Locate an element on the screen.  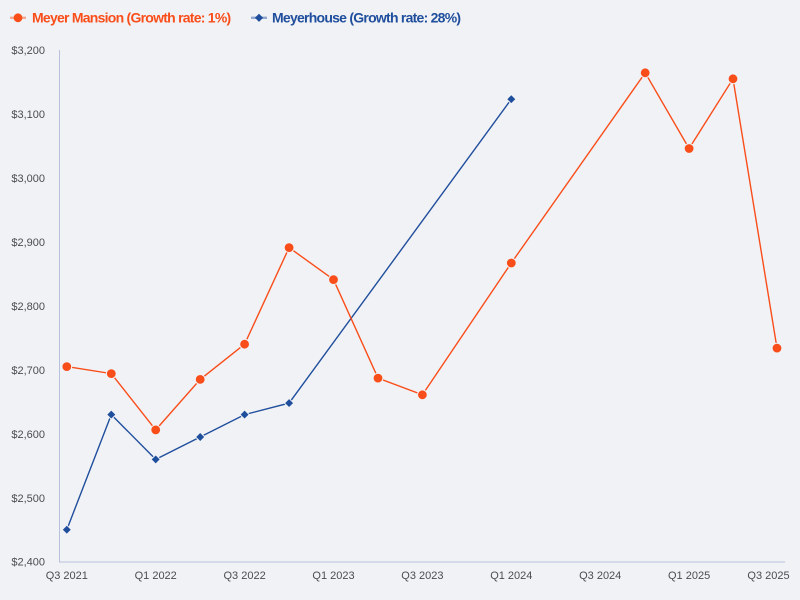
svg-text: Q3 2024 is located at coordinates (600, 576).